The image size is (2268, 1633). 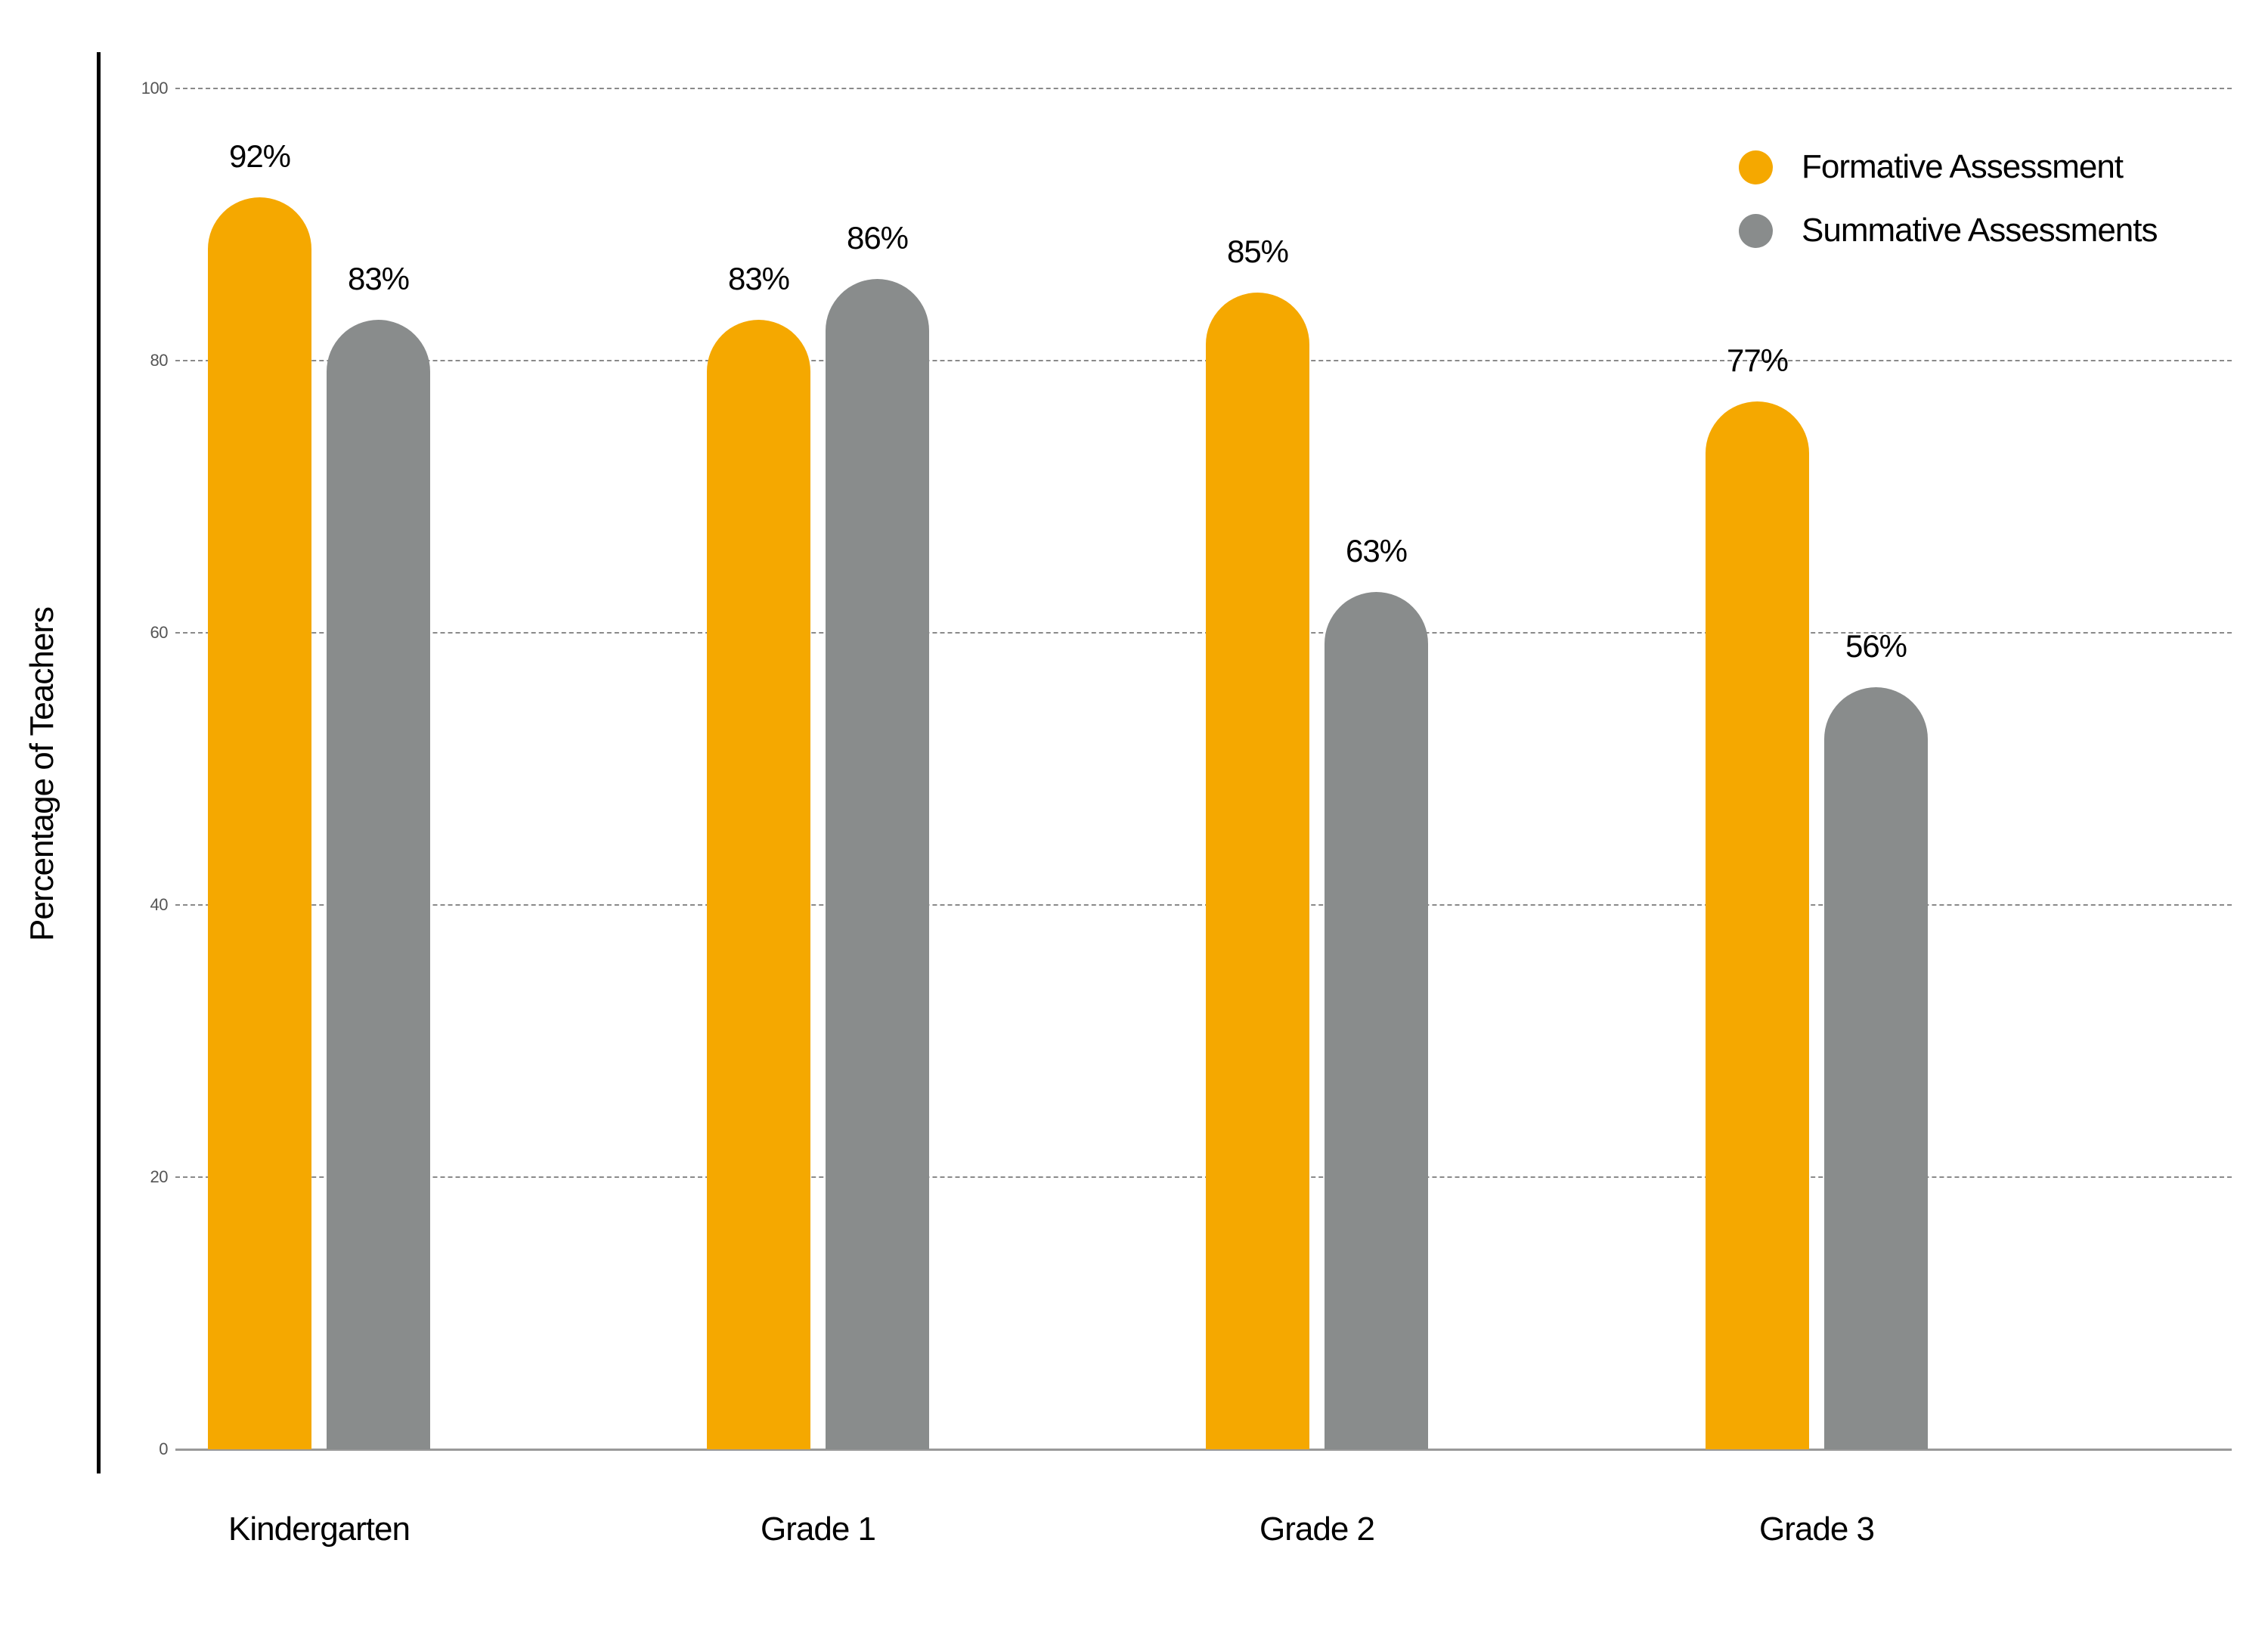 I want to click on y-tick-label: 80, so click(x=159, y=360).